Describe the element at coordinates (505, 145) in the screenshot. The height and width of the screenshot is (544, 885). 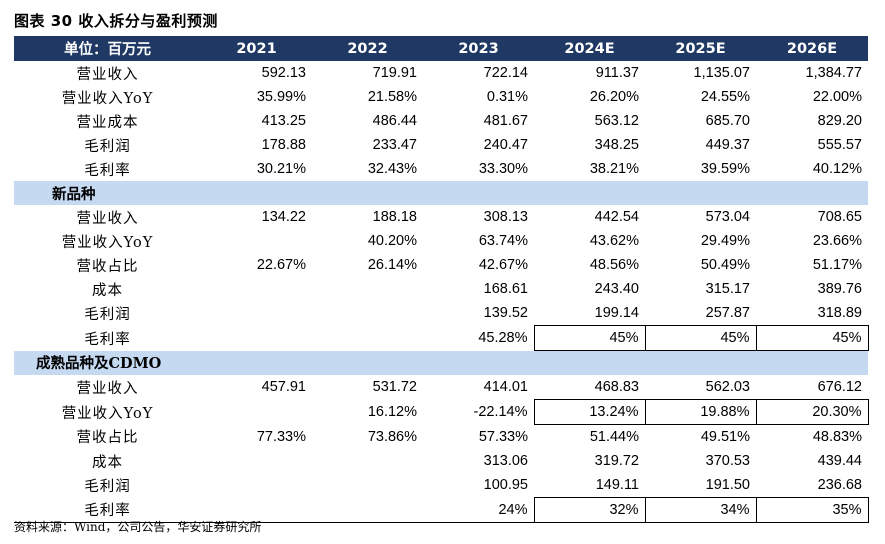
I see `table-cell: 240.47` at that location.